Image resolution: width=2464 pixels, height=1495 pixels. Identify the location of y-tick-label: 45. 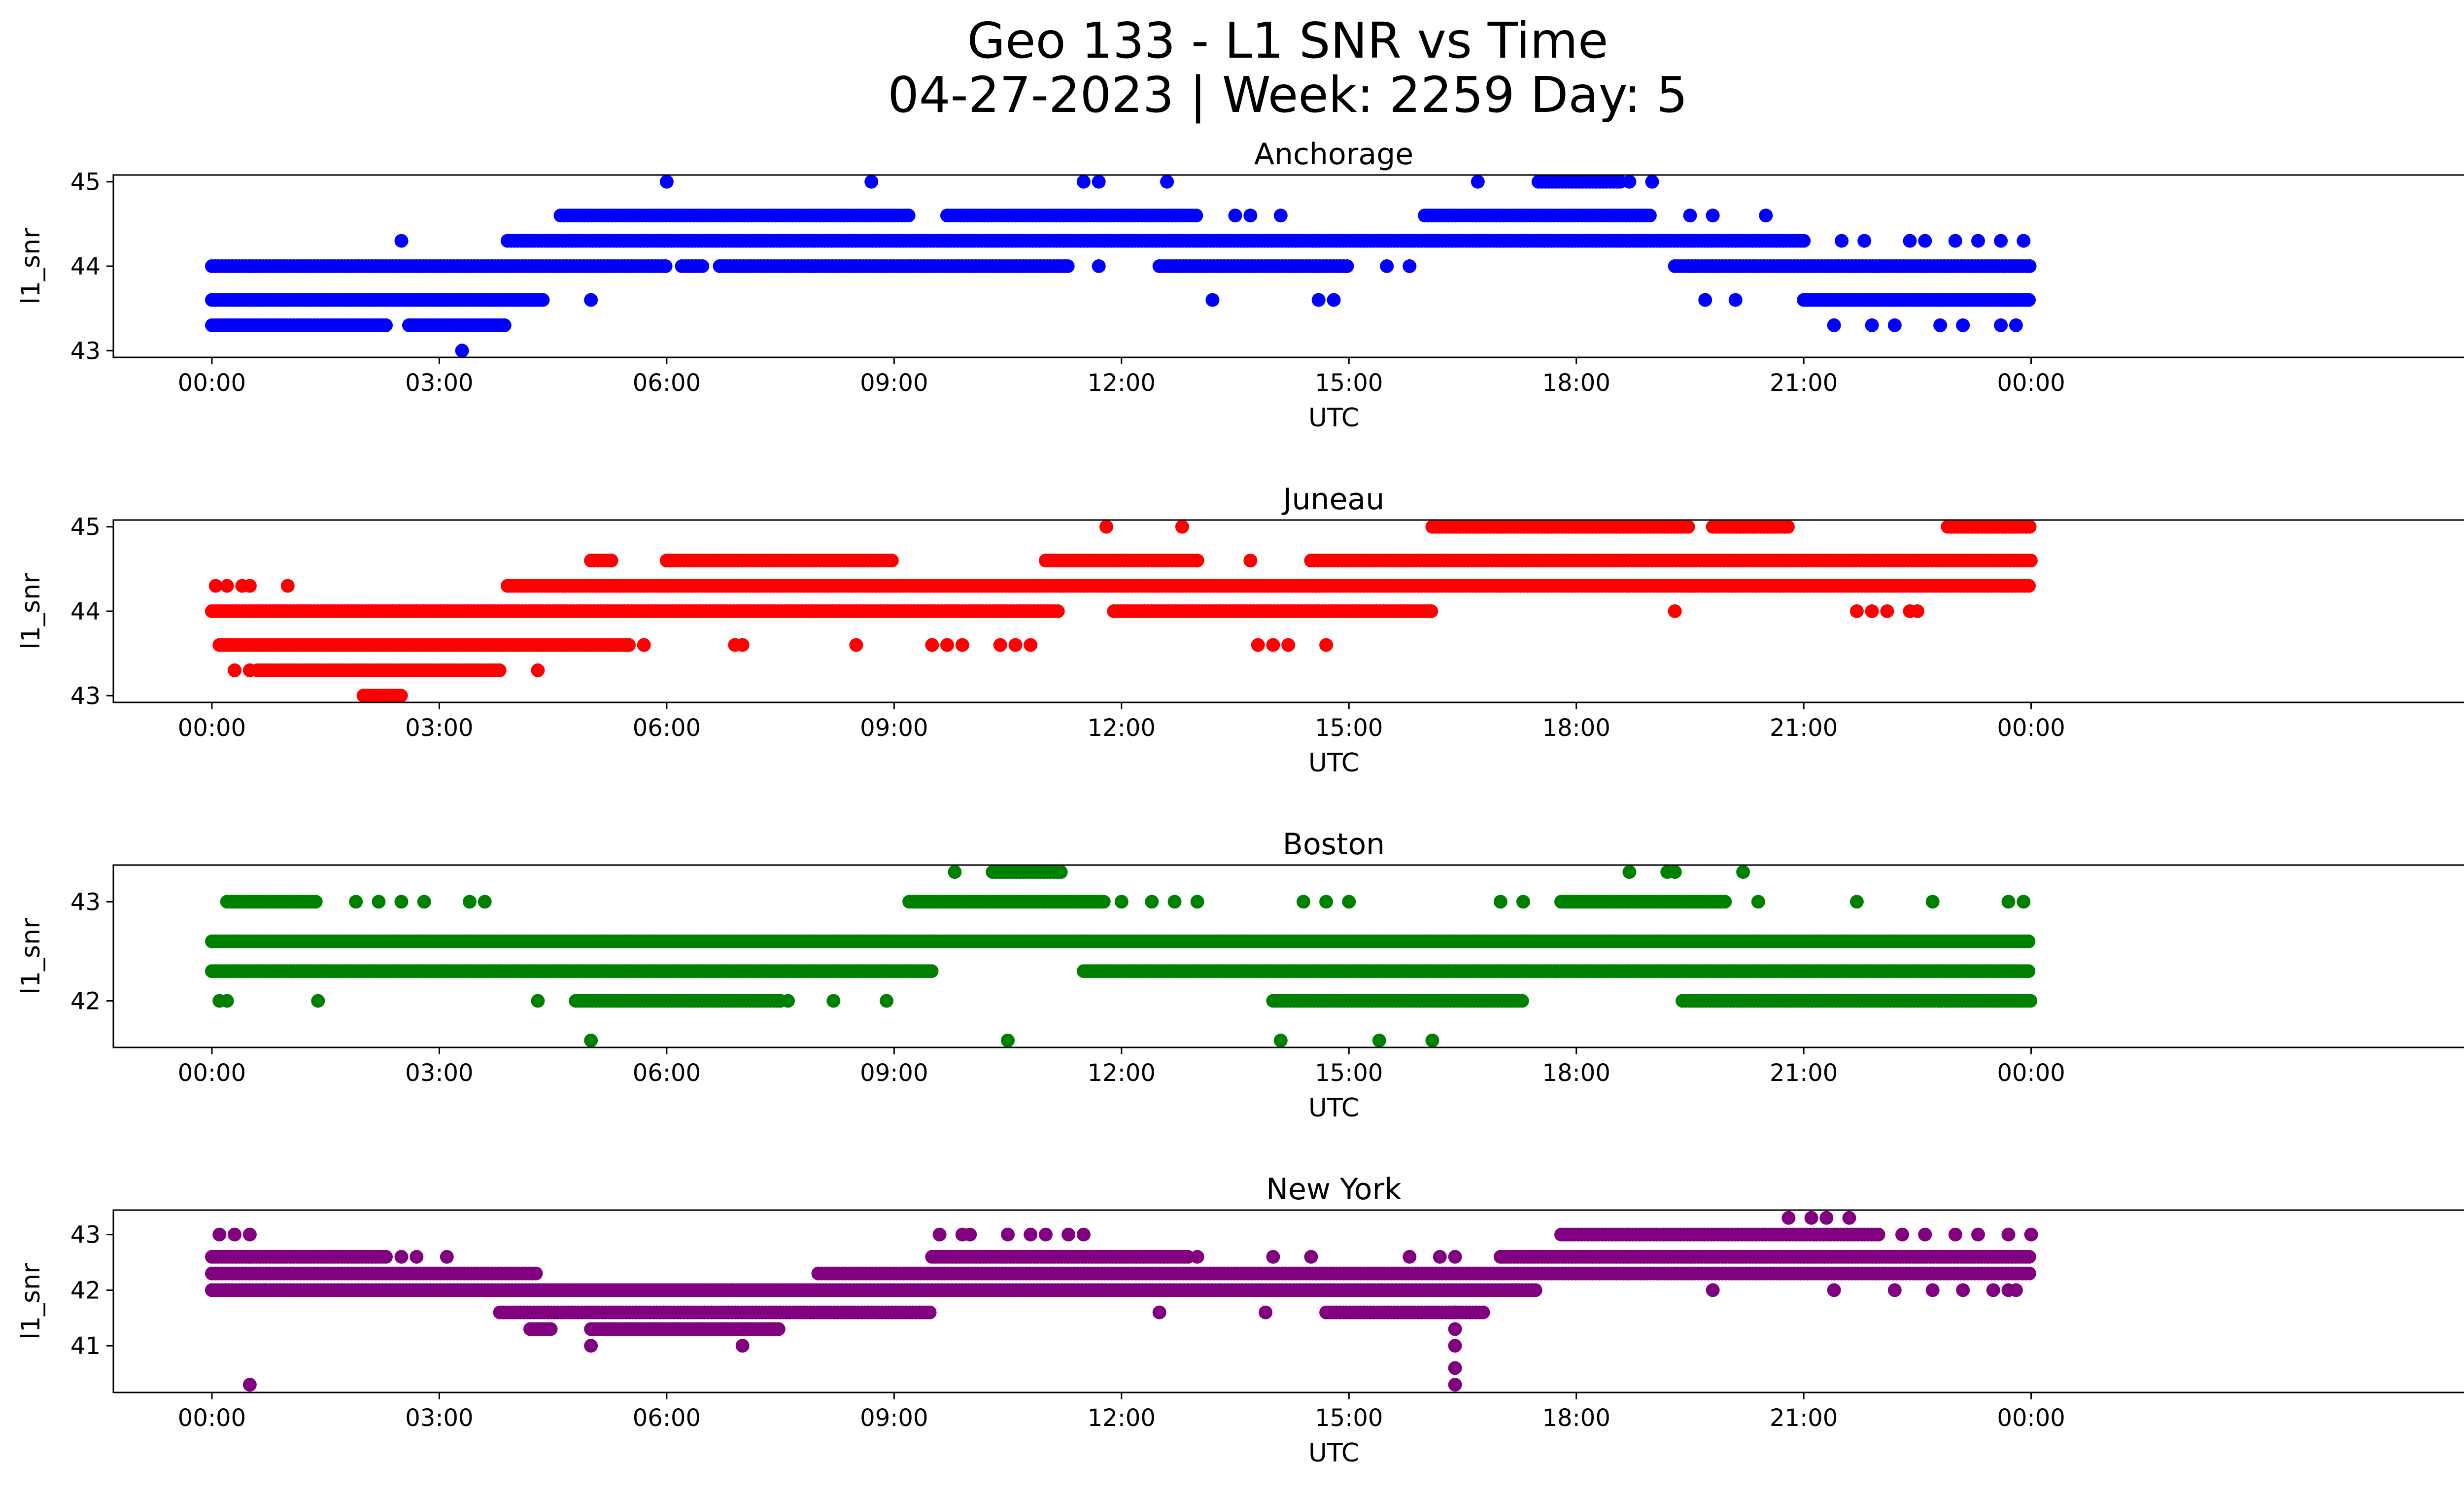
(85, 527).